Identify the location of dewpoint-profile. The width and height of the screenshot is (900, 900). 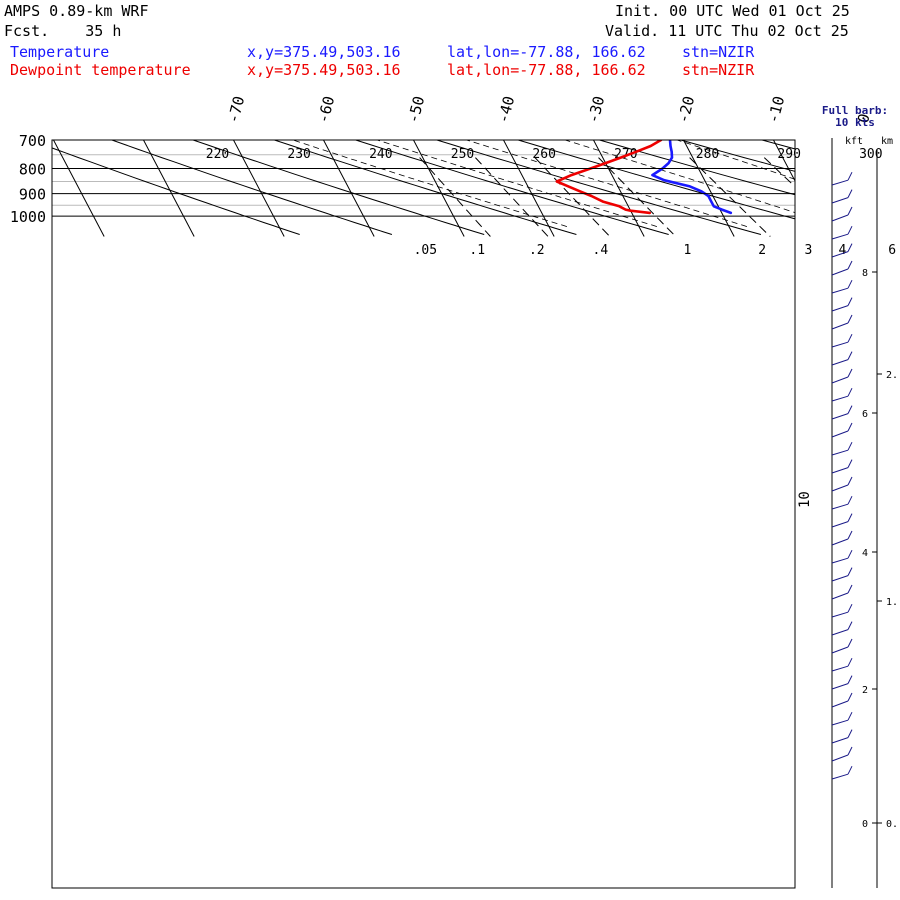
(609, 177).